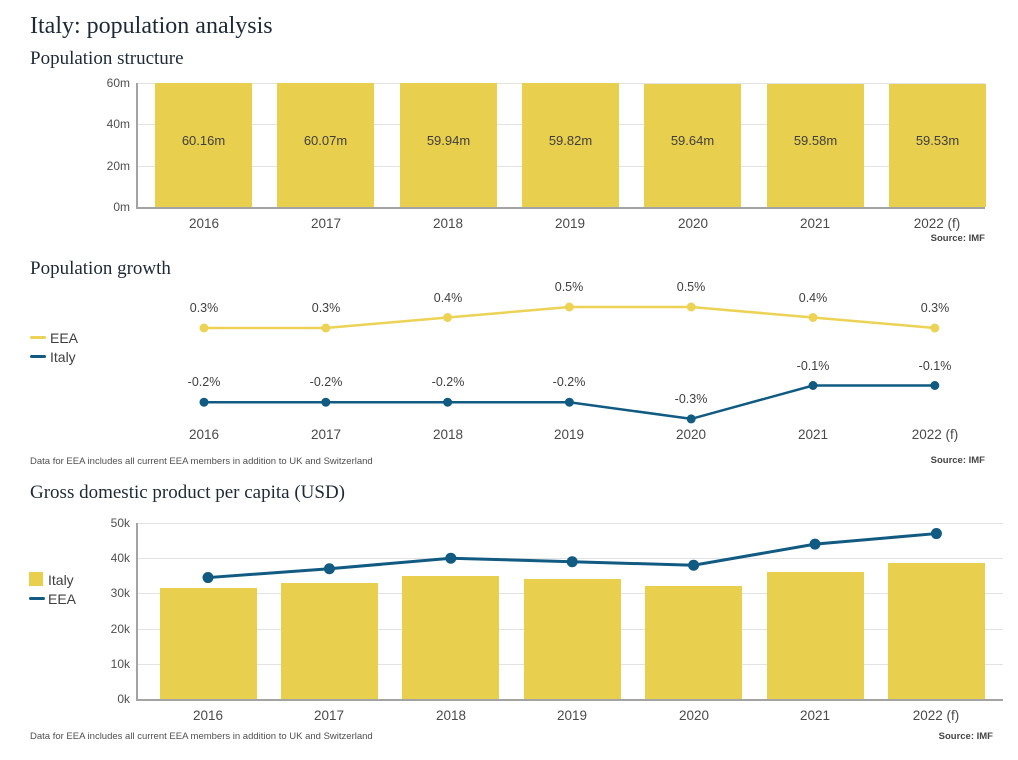 The image size is (1018, 760). What do you see at coordinates (957, 238) in the screenshot?
I see `chart1-source: Source: IMF` at bounding box center [957, 238].